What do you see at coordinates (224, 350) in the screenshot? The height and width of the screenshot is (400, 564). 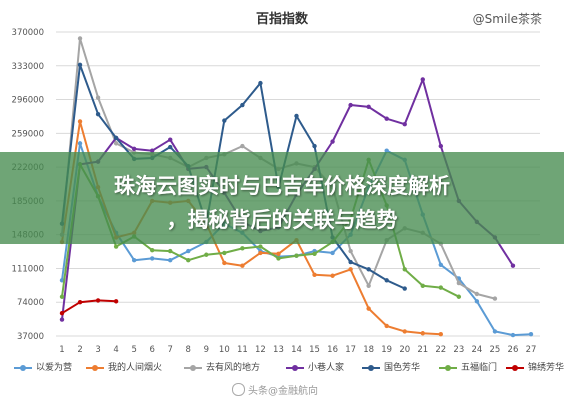 I see `x-tick-label: 10` at bounding box center [224, 350].